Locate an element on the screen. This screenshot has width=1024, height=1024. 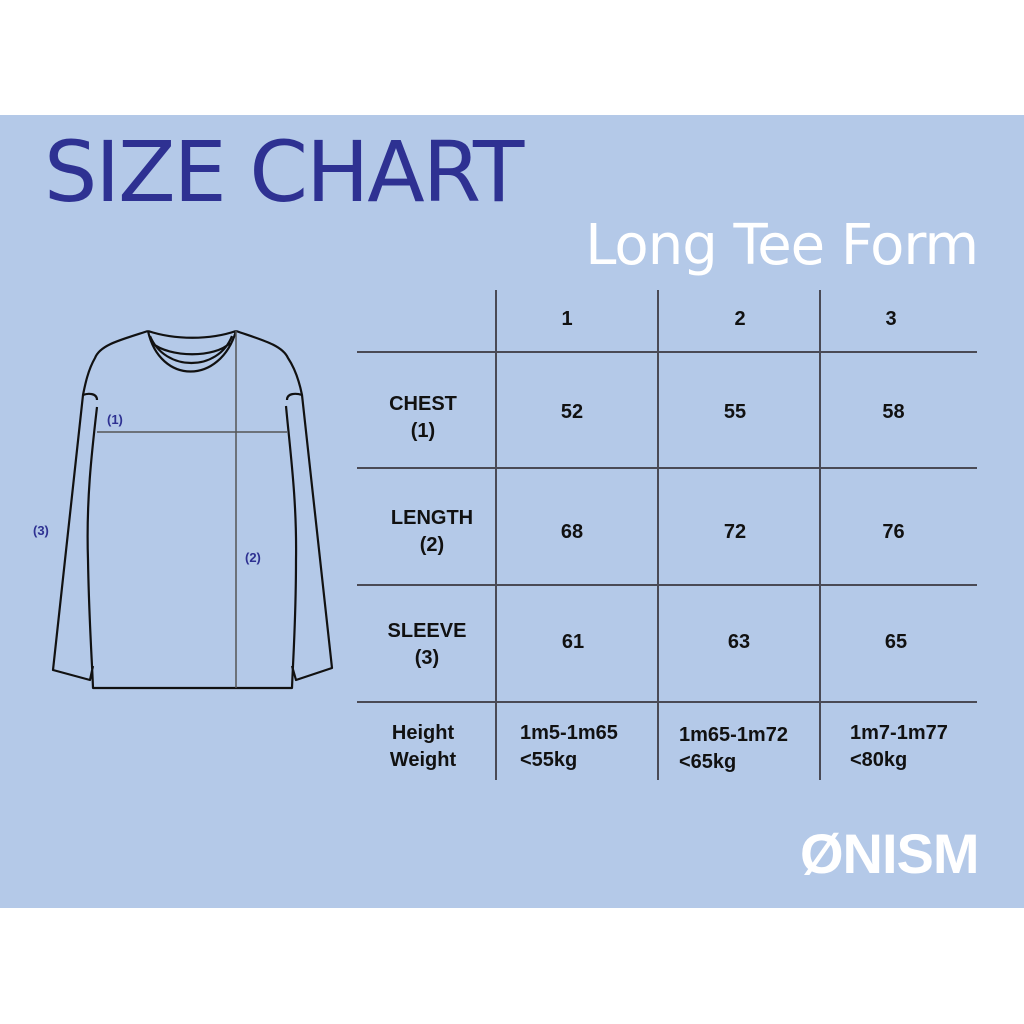
length-label: (2) is located at coordinates (253, 557).